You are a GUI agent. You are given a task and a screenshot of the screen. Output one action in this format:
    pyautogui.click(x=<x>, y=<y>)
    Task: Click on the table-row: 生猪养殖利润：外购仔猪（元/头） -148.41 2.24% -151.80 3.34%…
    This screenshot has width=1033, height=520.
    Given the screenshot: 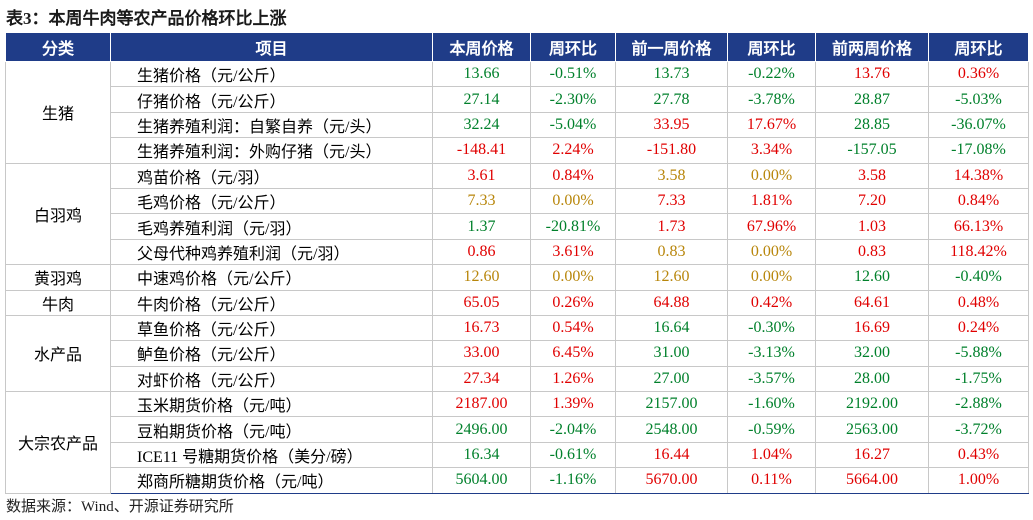 What is the action you would take?
    pyautogui.click(x=517, y=150)
    